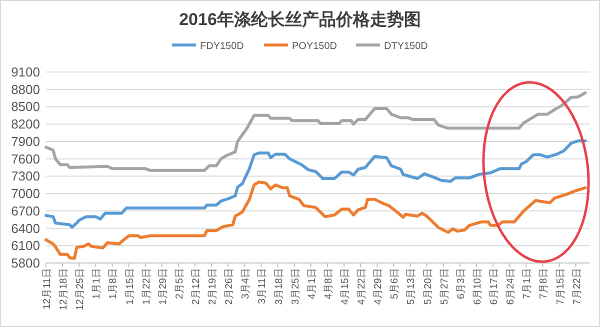 The height and width of the screenshot is (327, 600). What do you see at coordinates (300, 19) in the screenshot?
I see `chart-title: 2016年涤纶长丝产品价格走势图` at bounding box center [300, 19].